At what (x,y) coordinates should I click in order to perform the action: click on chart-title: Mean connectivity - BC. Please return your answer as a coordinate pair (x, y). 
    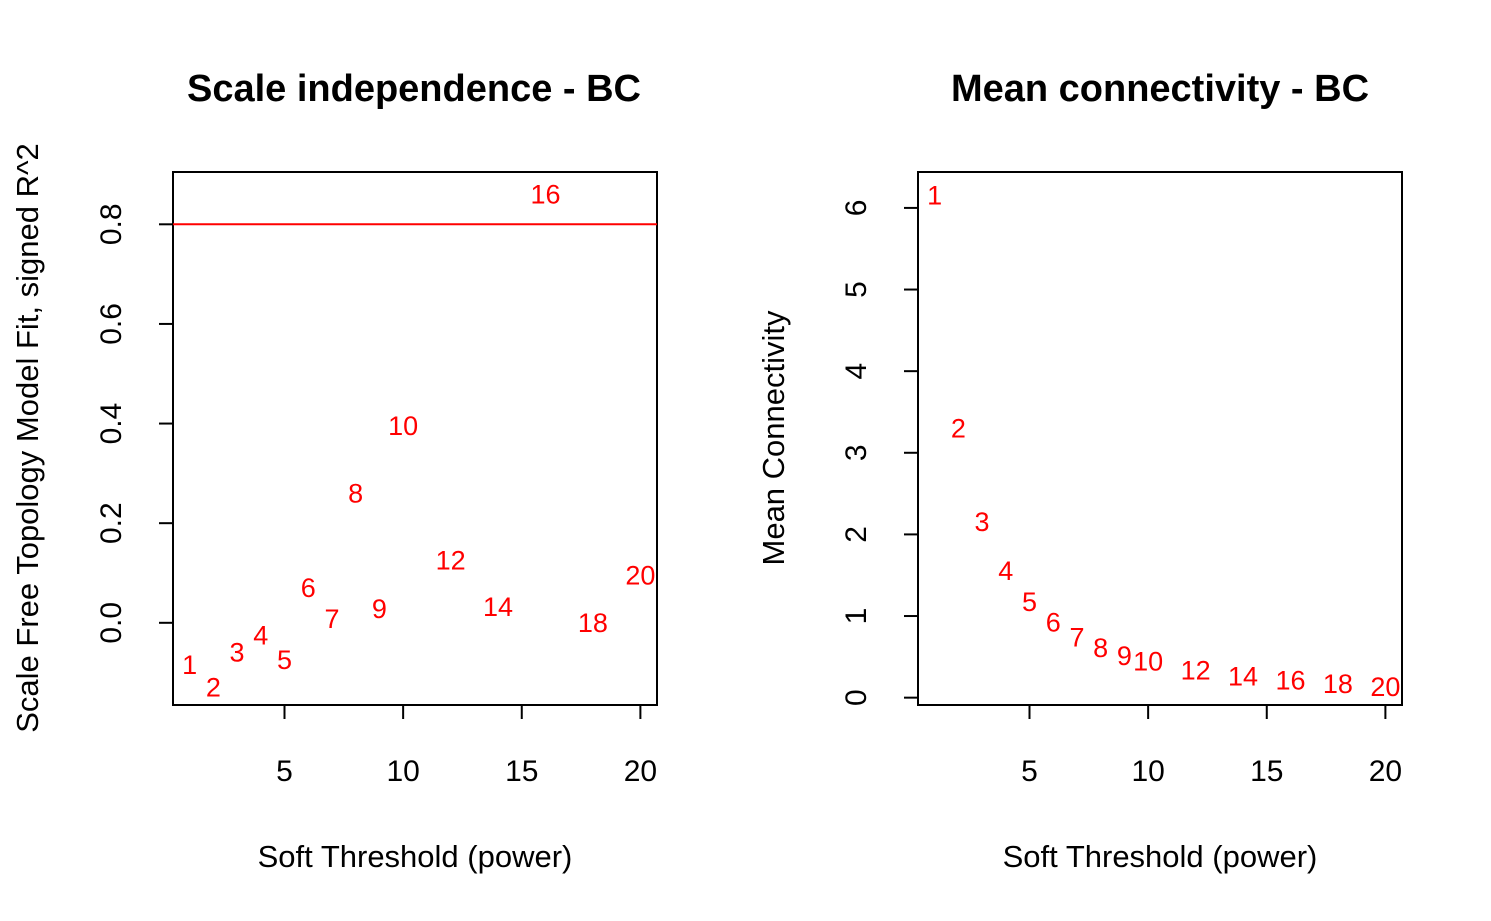
    Looking at the image, I should click on (1160, 89).